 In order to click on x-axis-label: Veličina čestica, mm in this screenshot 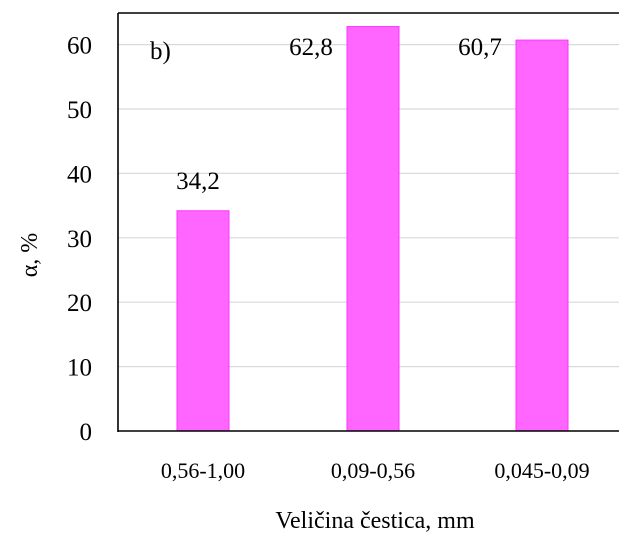, I will do `click(375, 521)`.